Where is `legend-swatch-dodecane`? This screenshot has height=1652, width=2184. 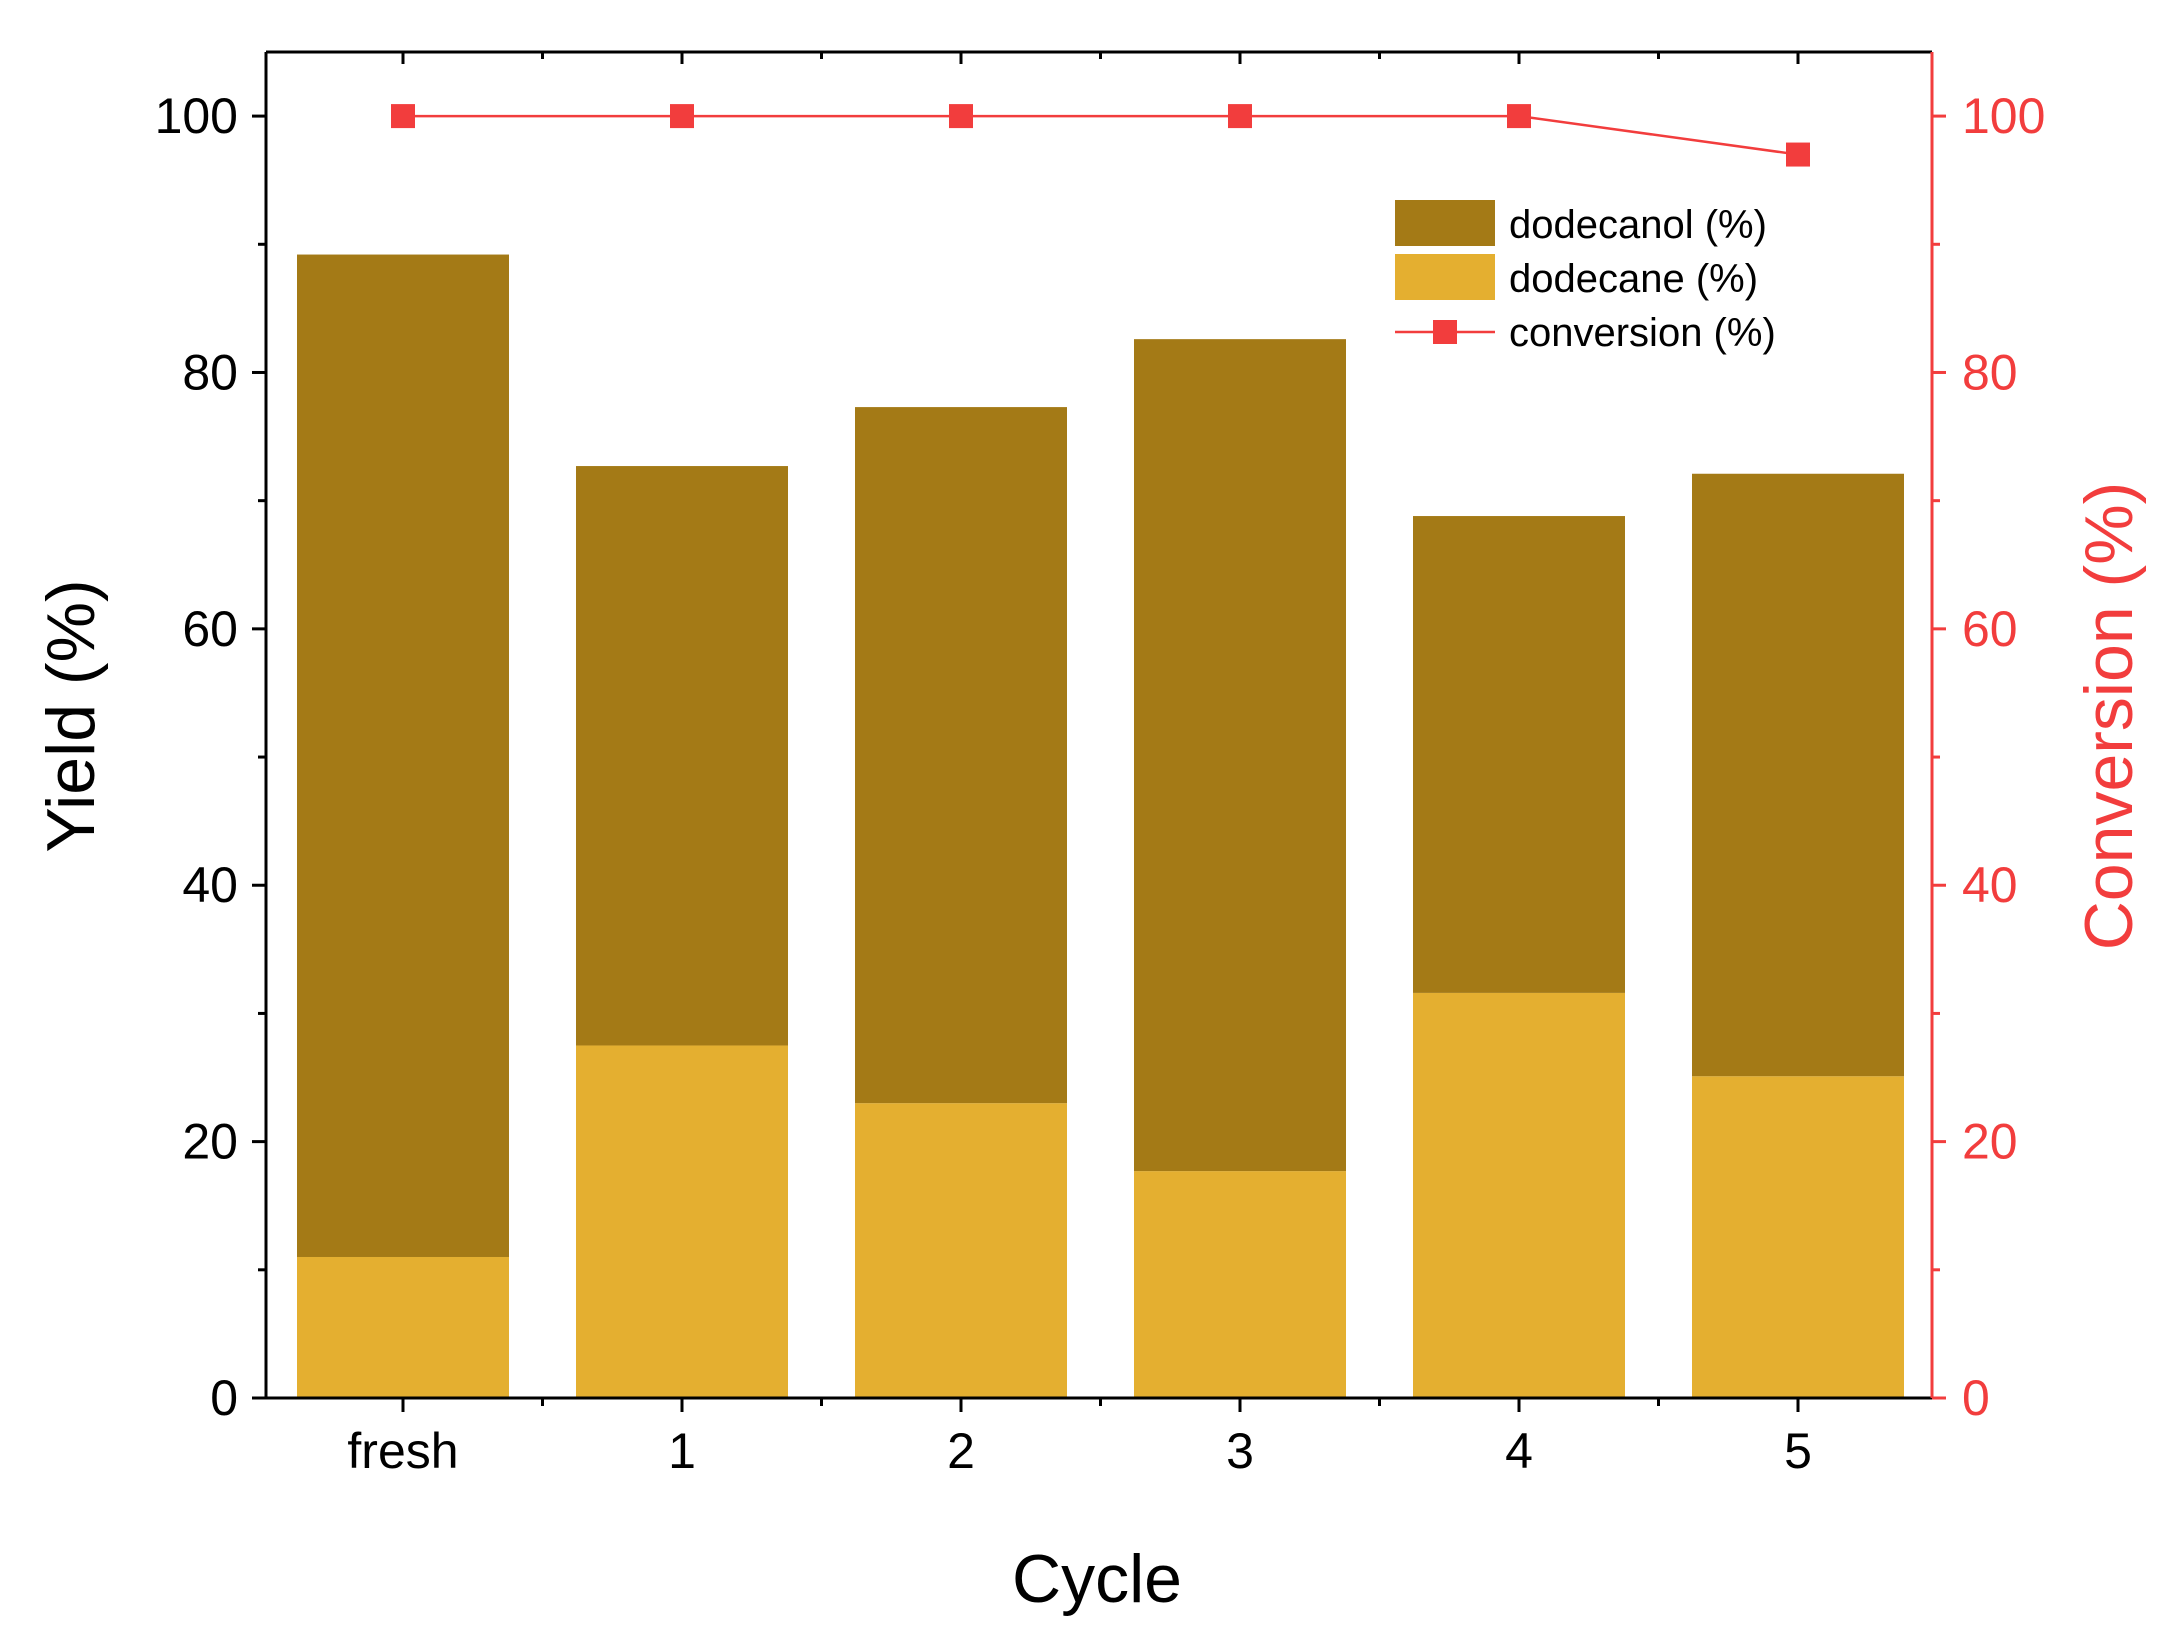 legend-swatch-dodecane is located at coordinates (1445, 277).